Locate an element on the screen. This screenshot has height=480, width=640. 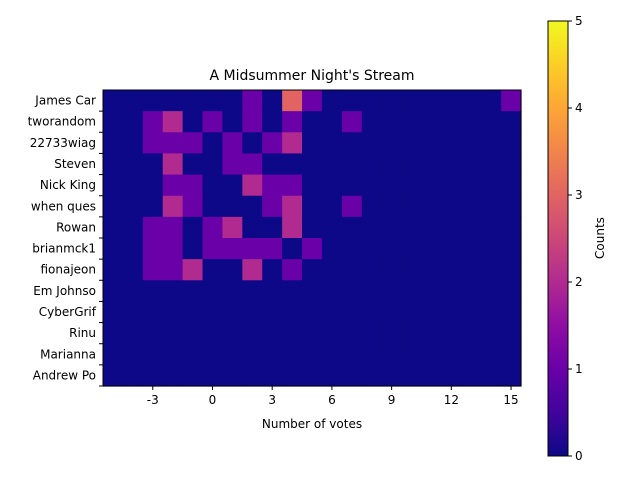
x-axis-label: Number of votes is located at coordinates (312, 424).